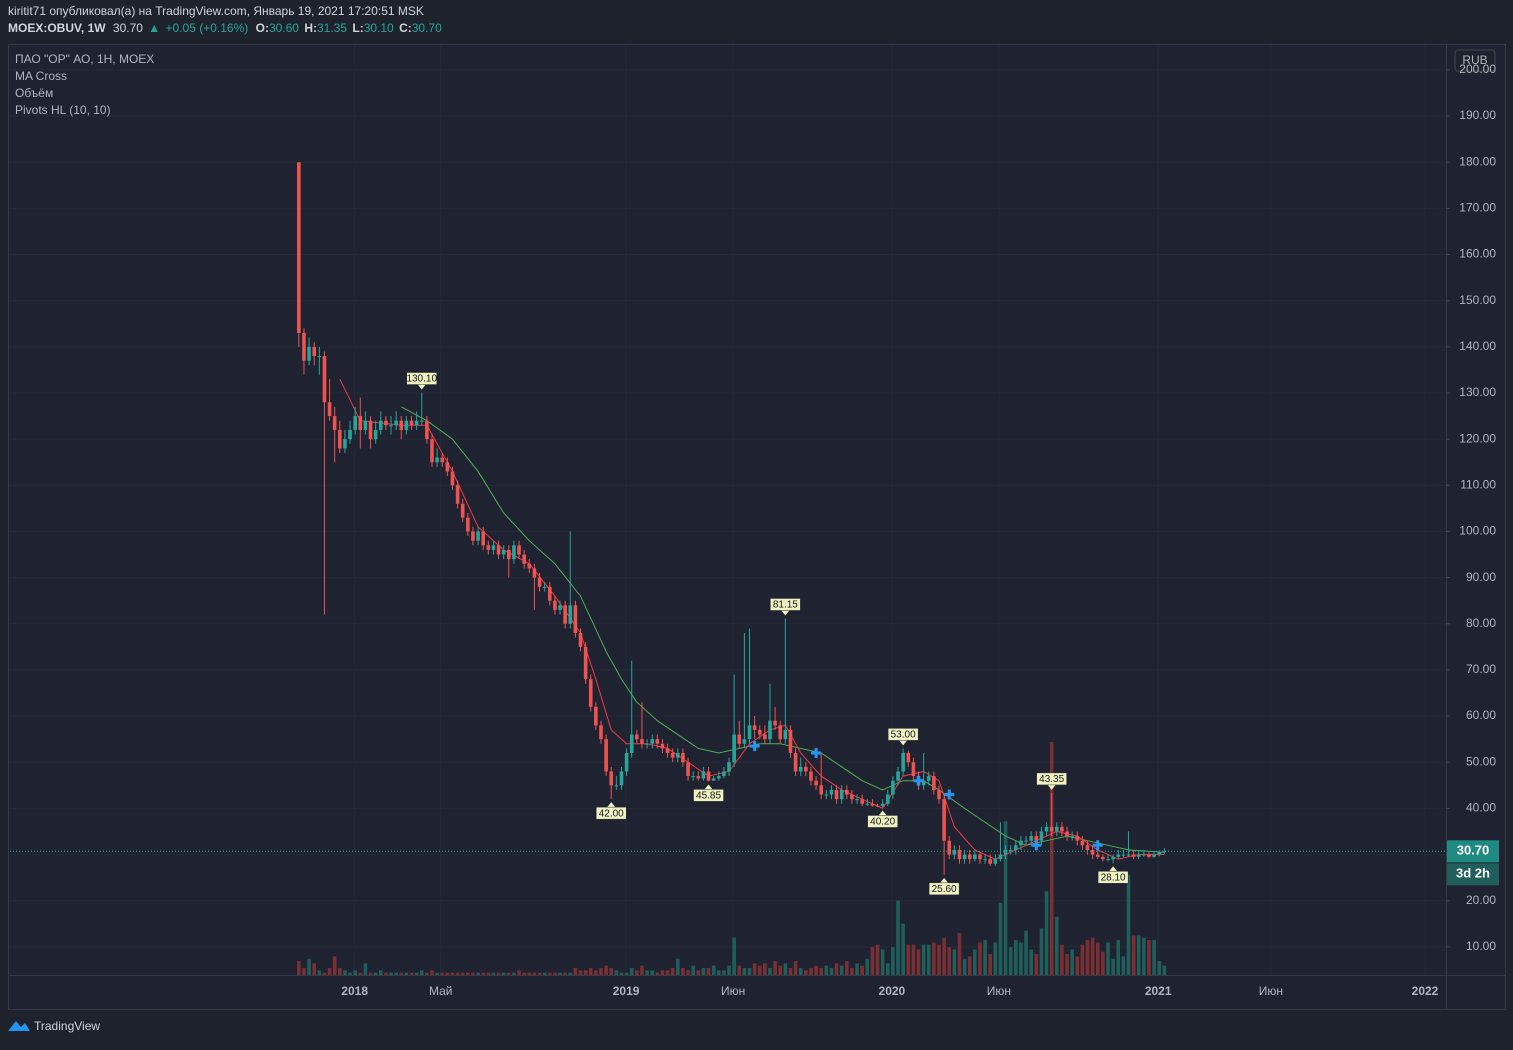  What do you see at coordinates (262, 28) in the screenshot?
I see `open-label: O:` at bounding box center [262, 28].